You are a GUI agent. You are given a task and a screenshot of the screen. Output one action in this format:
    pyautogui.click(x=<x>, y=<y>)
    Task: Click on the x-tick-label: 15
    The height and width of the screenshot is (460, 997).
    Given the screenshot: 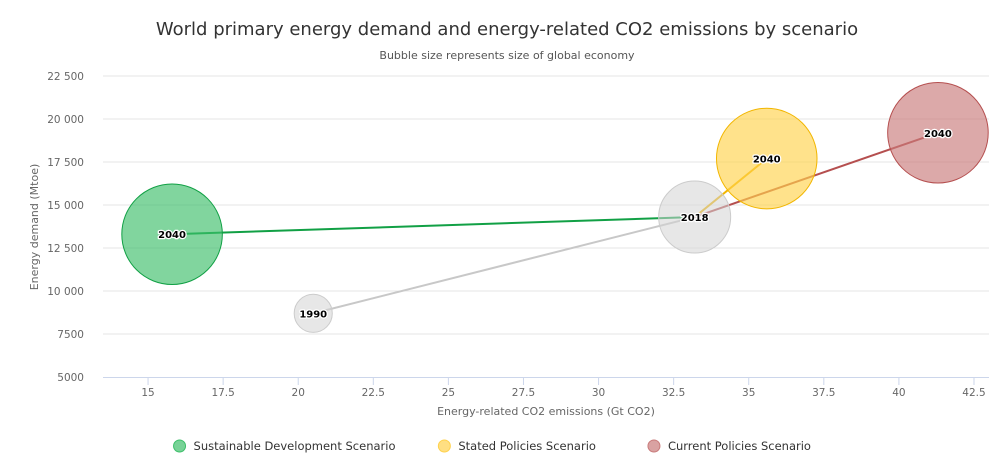 What is the action you would take?
    pyautogui.click(x=147, y=393)
    